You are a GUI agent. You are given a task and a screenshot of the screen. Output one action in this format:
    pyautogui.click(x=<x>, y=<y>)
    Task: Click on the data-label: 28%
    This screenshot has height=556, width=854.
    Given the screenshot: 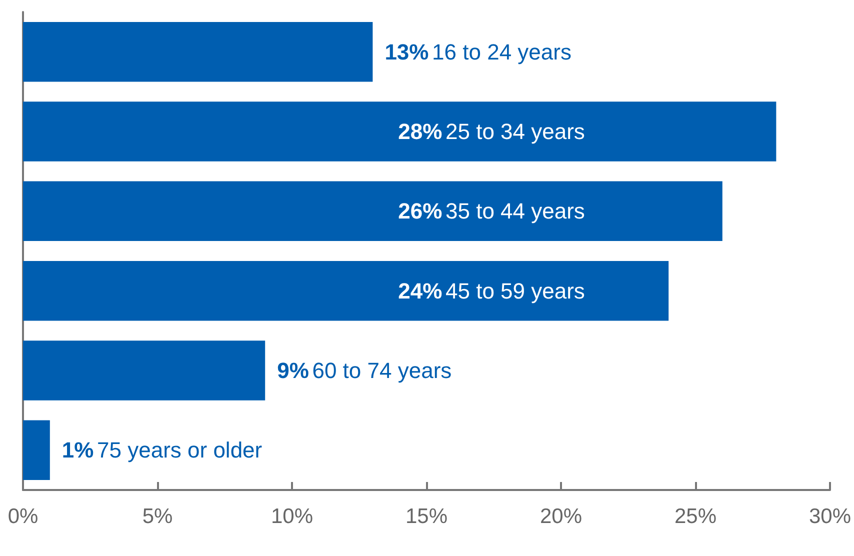 What is the action you would take?
    pyautogui.click(x=420, y=131)
    